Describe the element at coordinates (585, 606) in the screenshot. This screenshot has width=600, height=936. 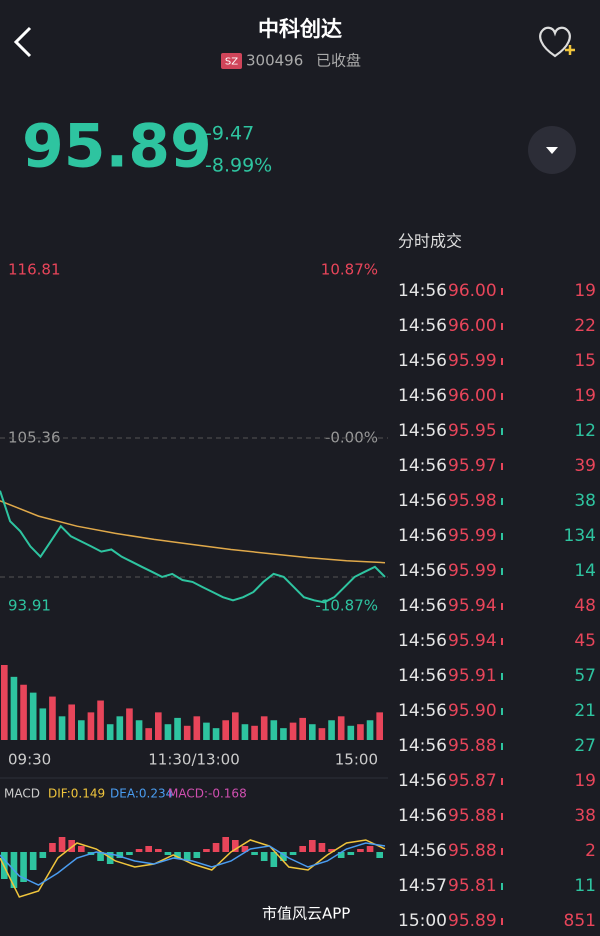
I see `trade-volume: 48` at that location.